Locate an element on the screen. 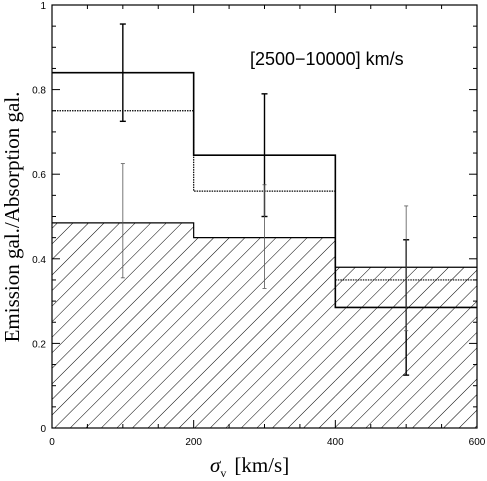 The height and width of the screenshot is (481, 487). y-tick-label: 0.6 is located at coordinates (39, 175).